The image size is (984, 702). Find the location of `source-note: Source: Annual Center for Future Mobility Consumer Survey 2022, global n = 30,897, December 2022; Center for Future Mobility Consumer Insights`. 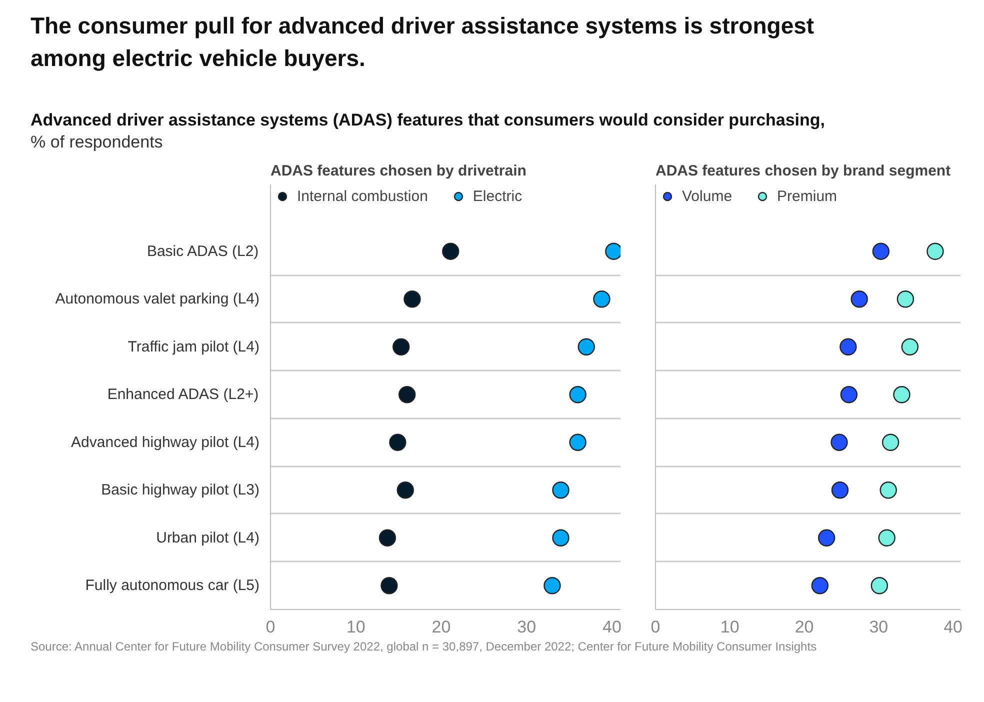

source-note: Source: Annual Center for Future Mobility Consumer Survey 2022, global n = 30,897, December 2022; Center for Future Mobility Consumer Insights is located at coordinates (423, 647).